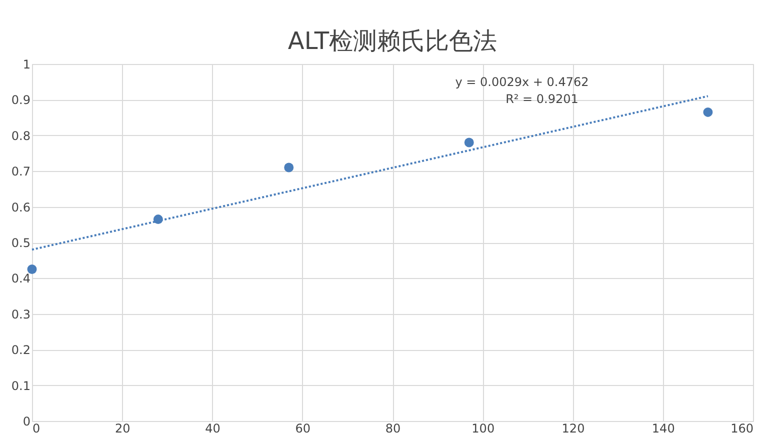  I want to click on y-tick-label: 0.7, so click(20, 171).